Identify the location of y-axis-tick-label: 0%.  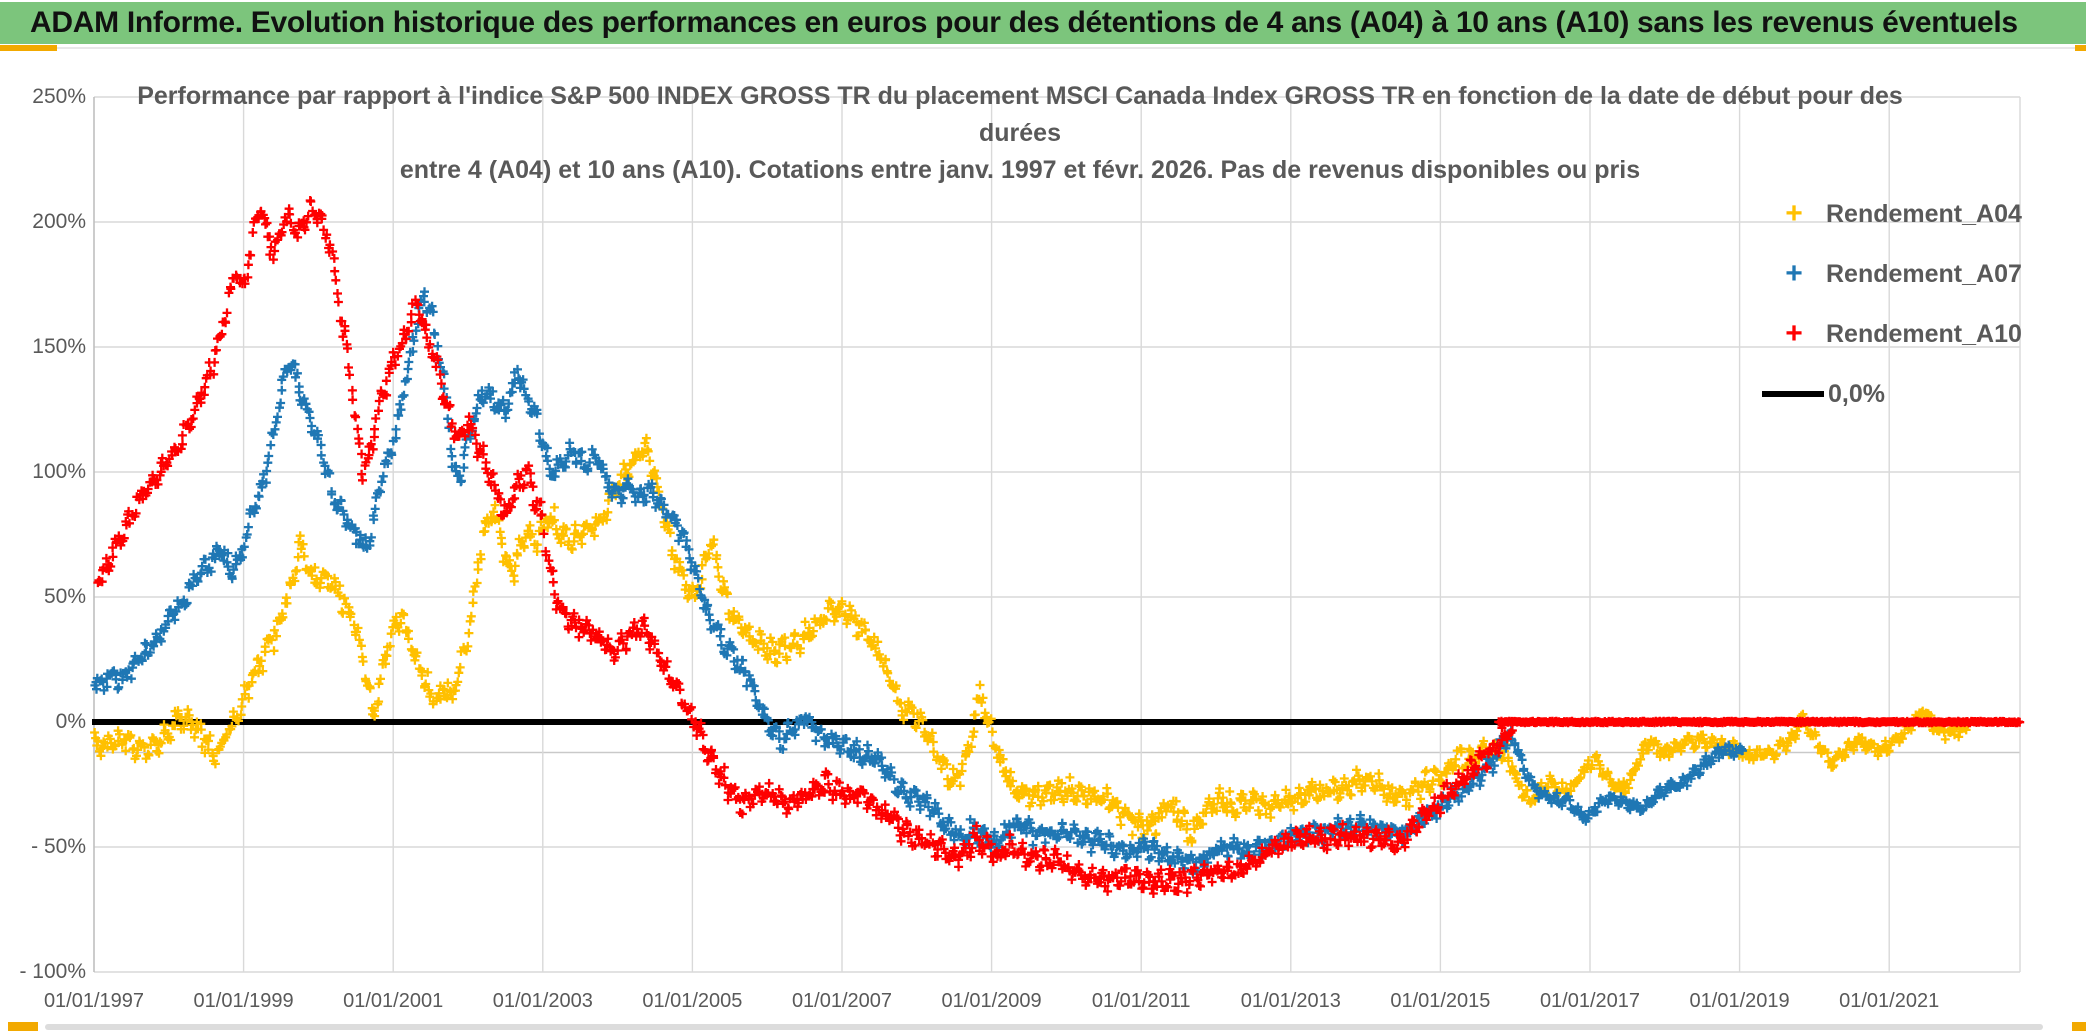
(70, 721).